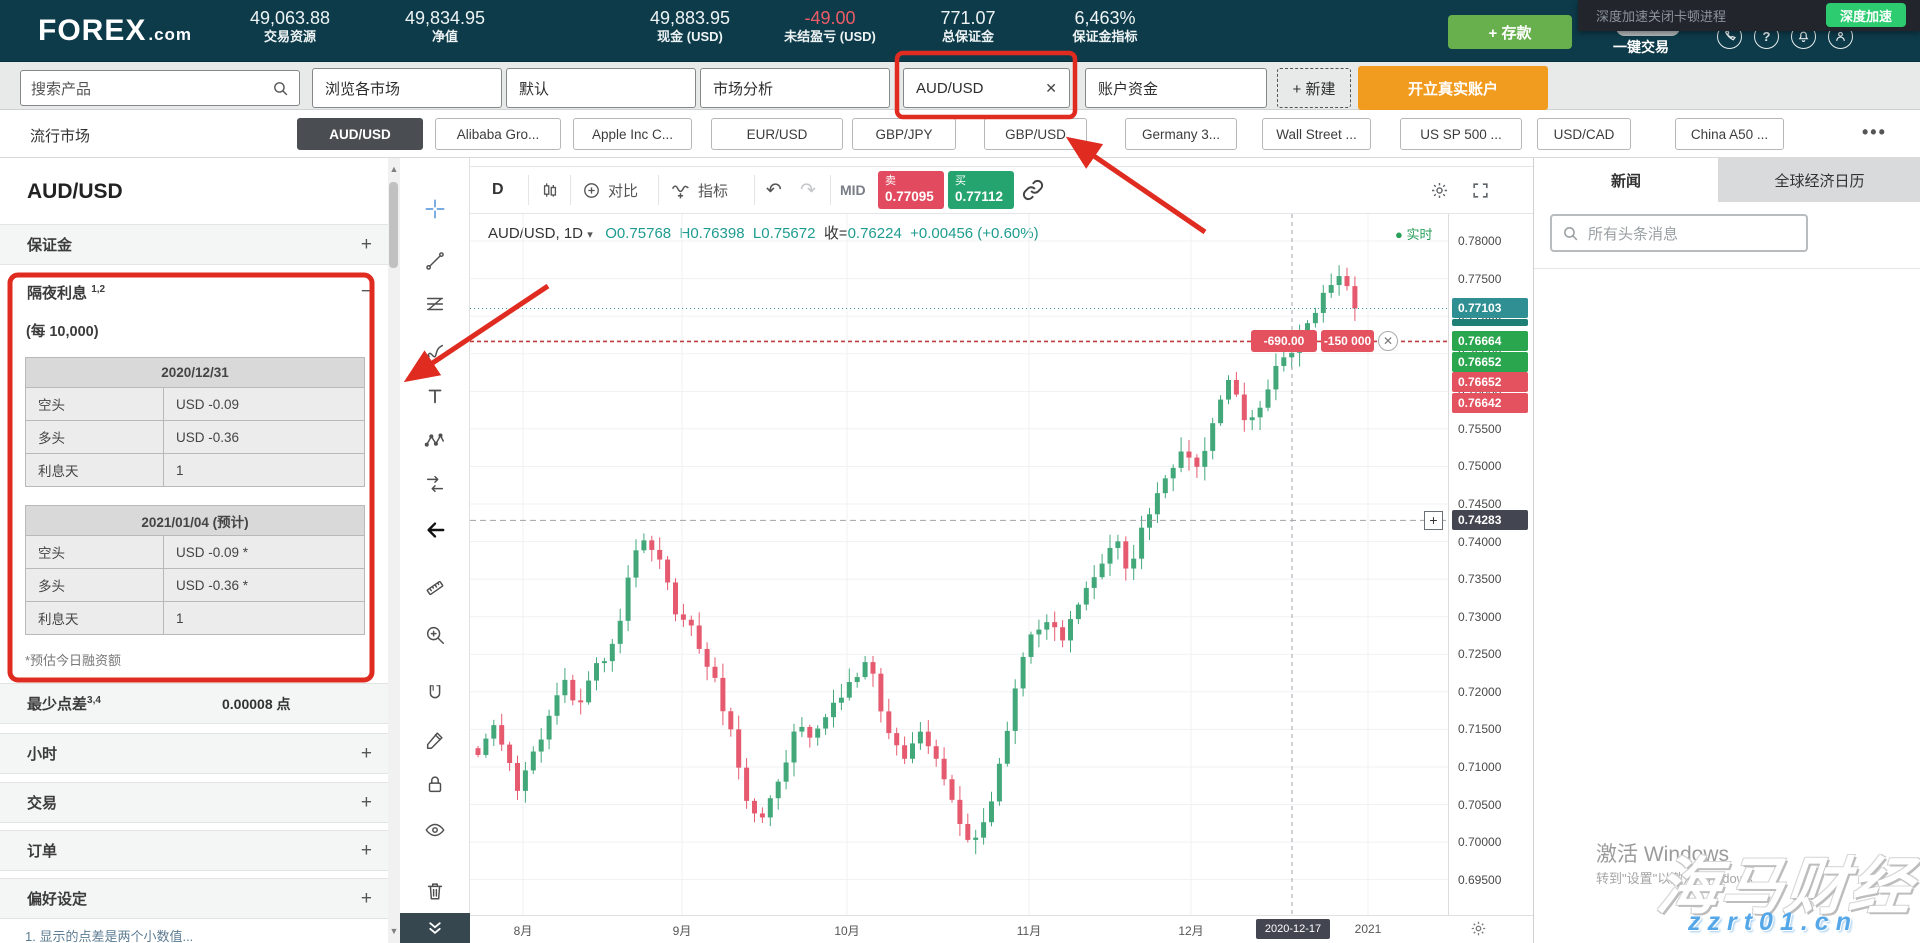 The width and height of the screenshot is (1920, 943). Describe the element at coordinates (1439, 190) in the screenshot. I see `chart-settings-gear-icon` at that location.